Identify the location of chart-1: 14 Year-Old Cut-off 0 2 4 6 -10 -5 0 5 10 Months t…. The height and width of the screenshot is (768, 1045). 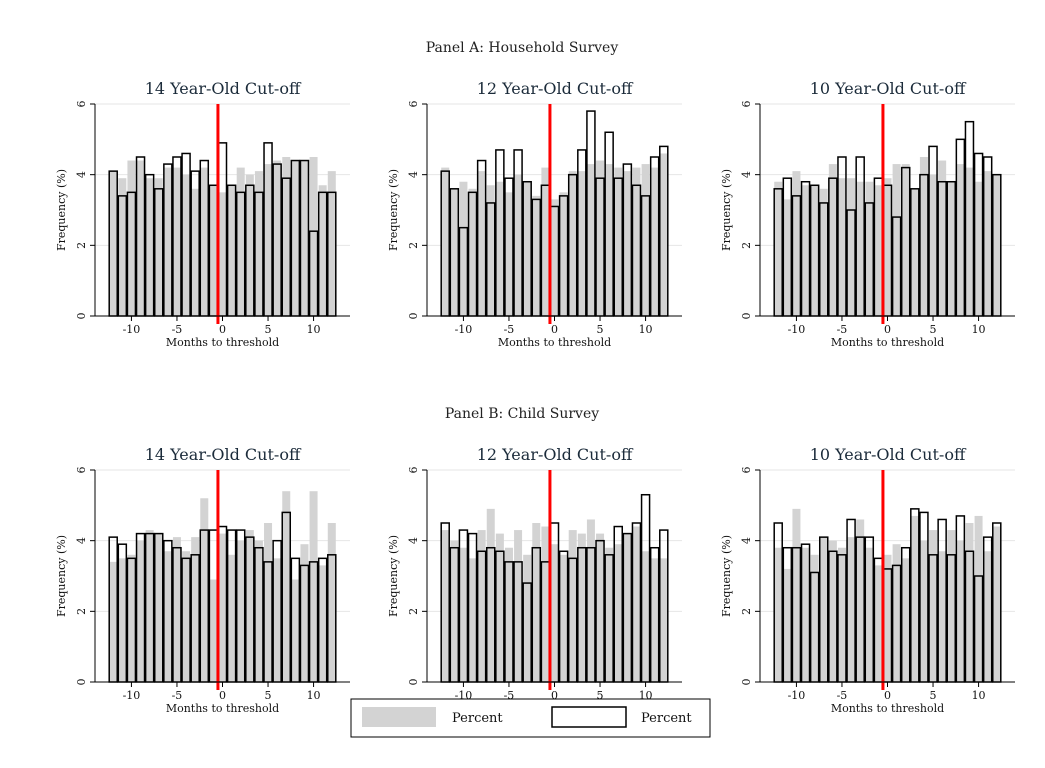
(202, 214).